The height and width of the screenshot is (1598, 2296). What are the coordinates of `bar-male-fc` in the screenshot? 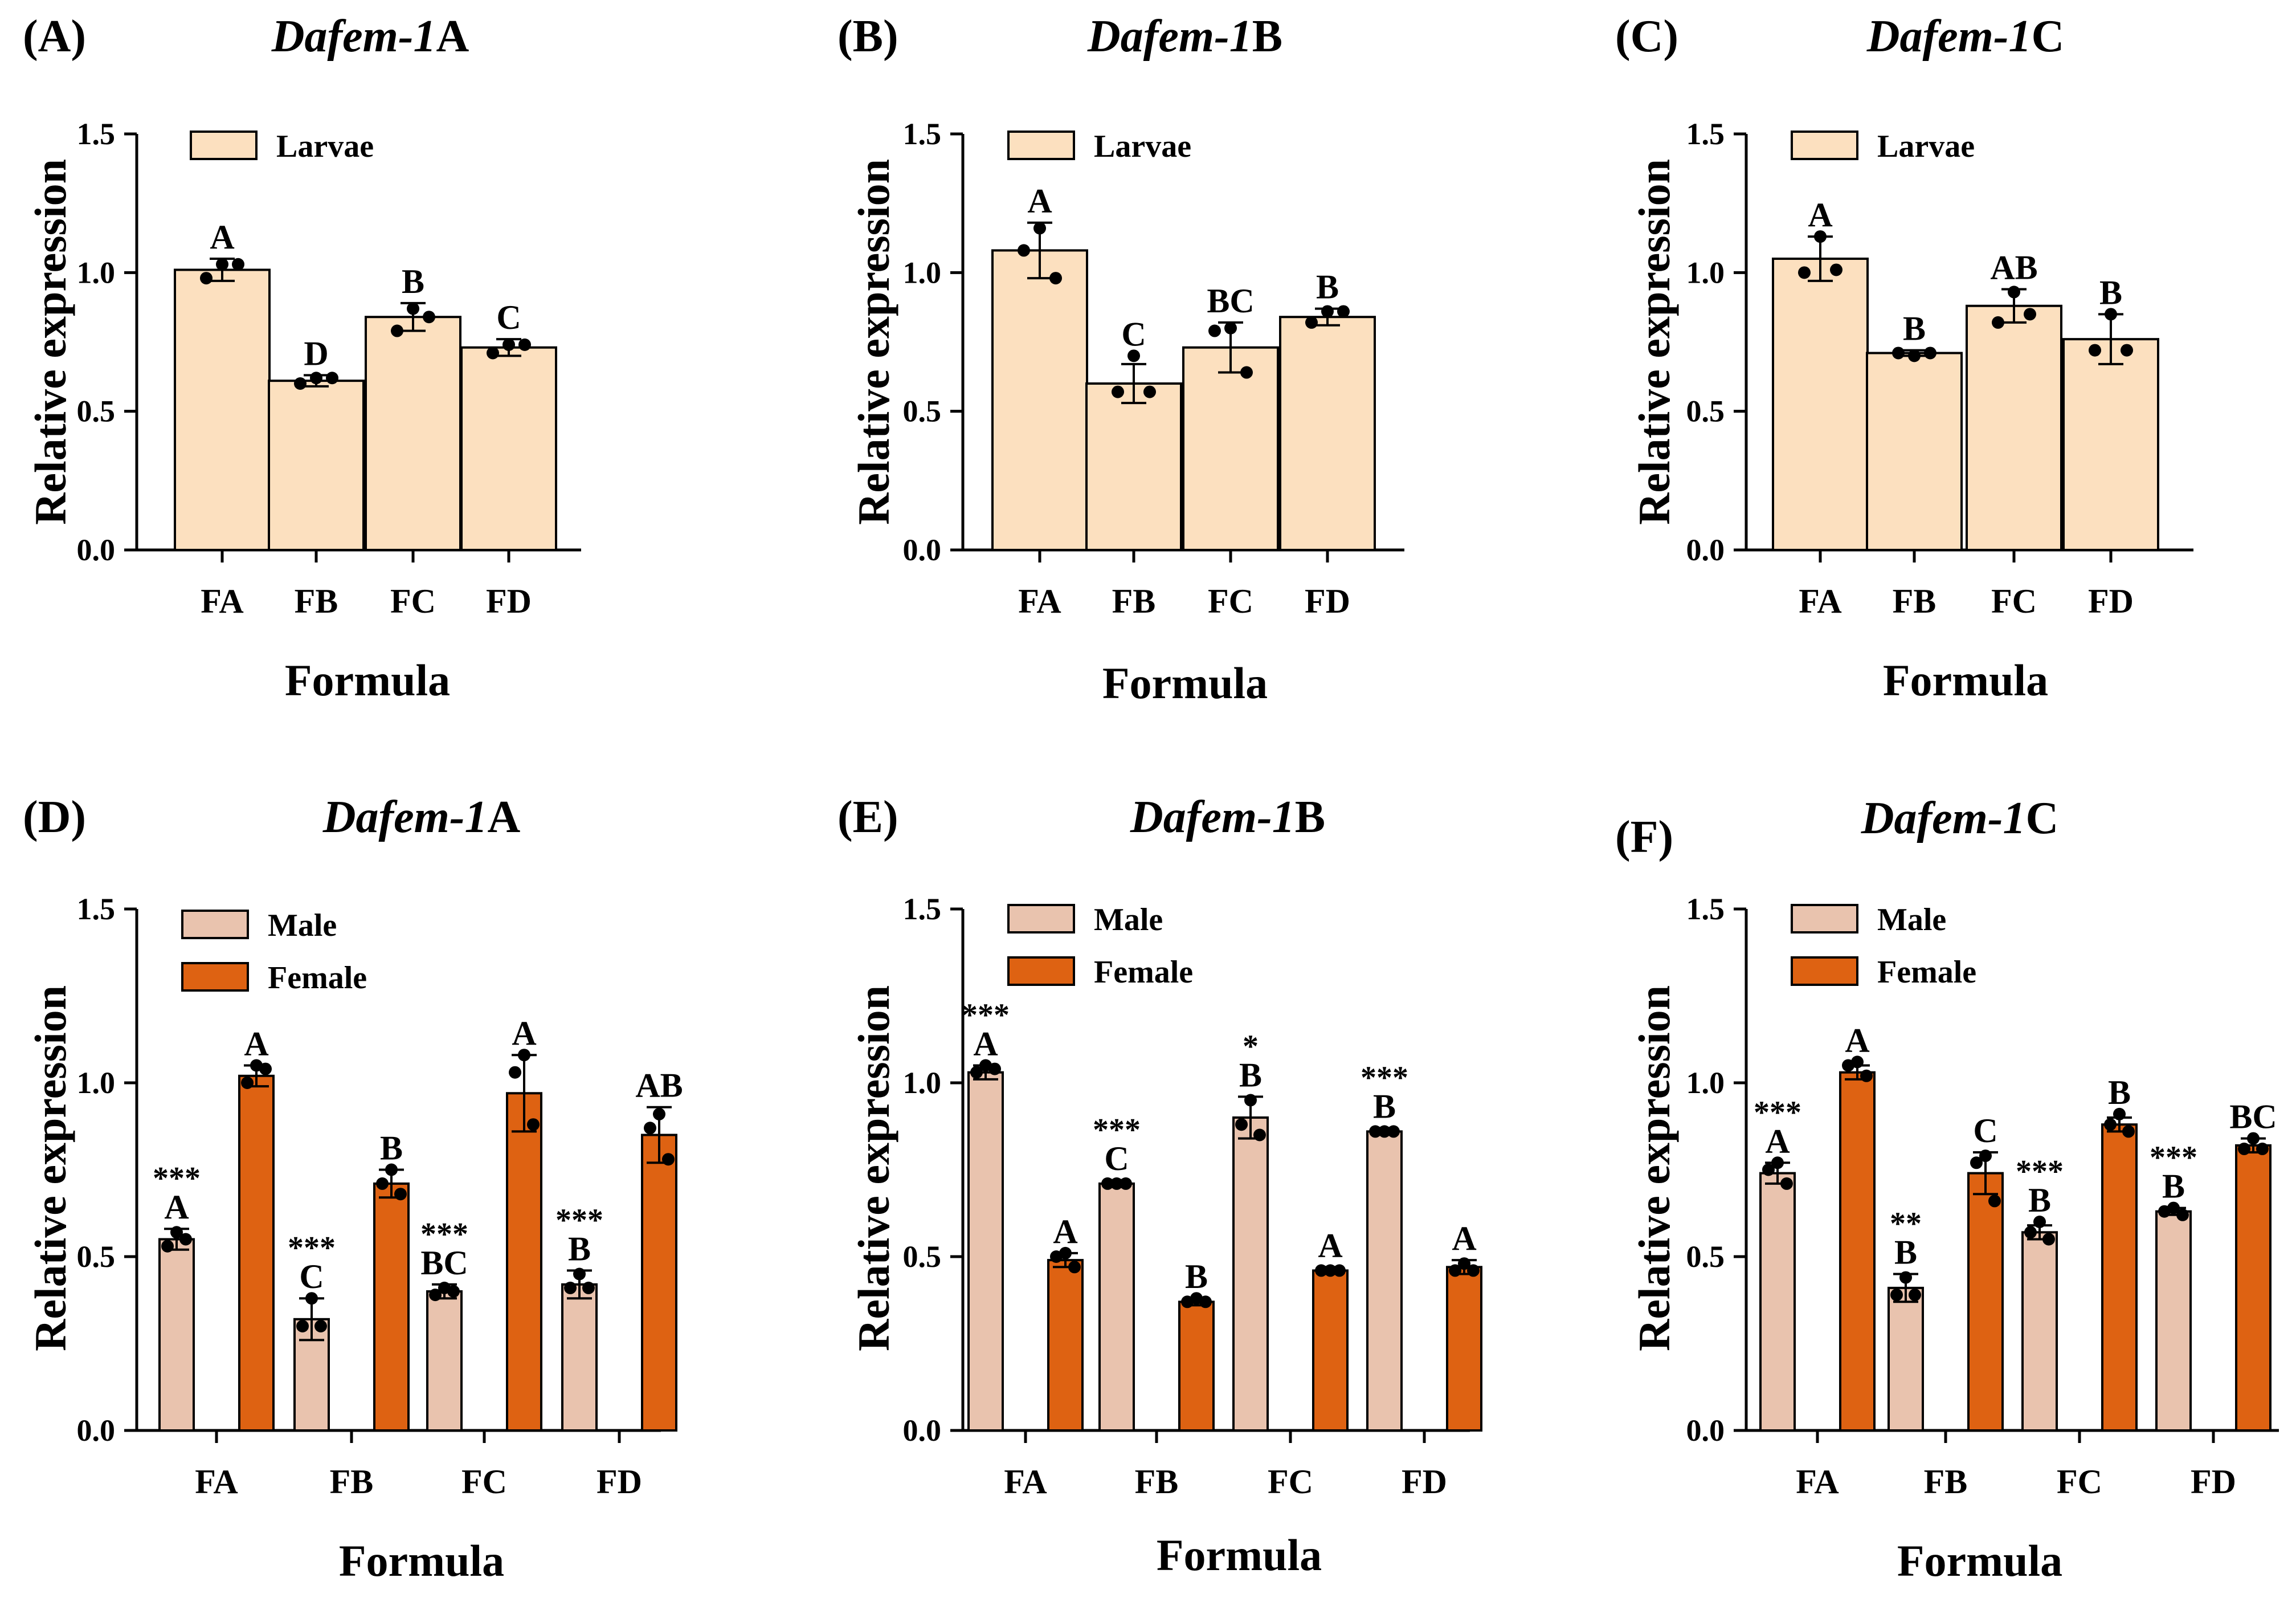 It's located at (445, 1361).